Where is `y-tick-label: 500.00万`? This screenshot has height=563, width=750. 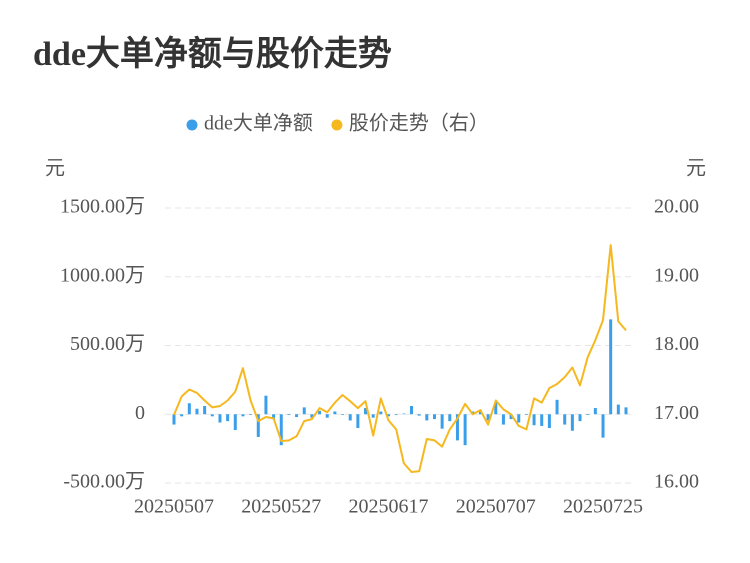
y-tick-label: 500.00万 is located at coordinates (107, 344).